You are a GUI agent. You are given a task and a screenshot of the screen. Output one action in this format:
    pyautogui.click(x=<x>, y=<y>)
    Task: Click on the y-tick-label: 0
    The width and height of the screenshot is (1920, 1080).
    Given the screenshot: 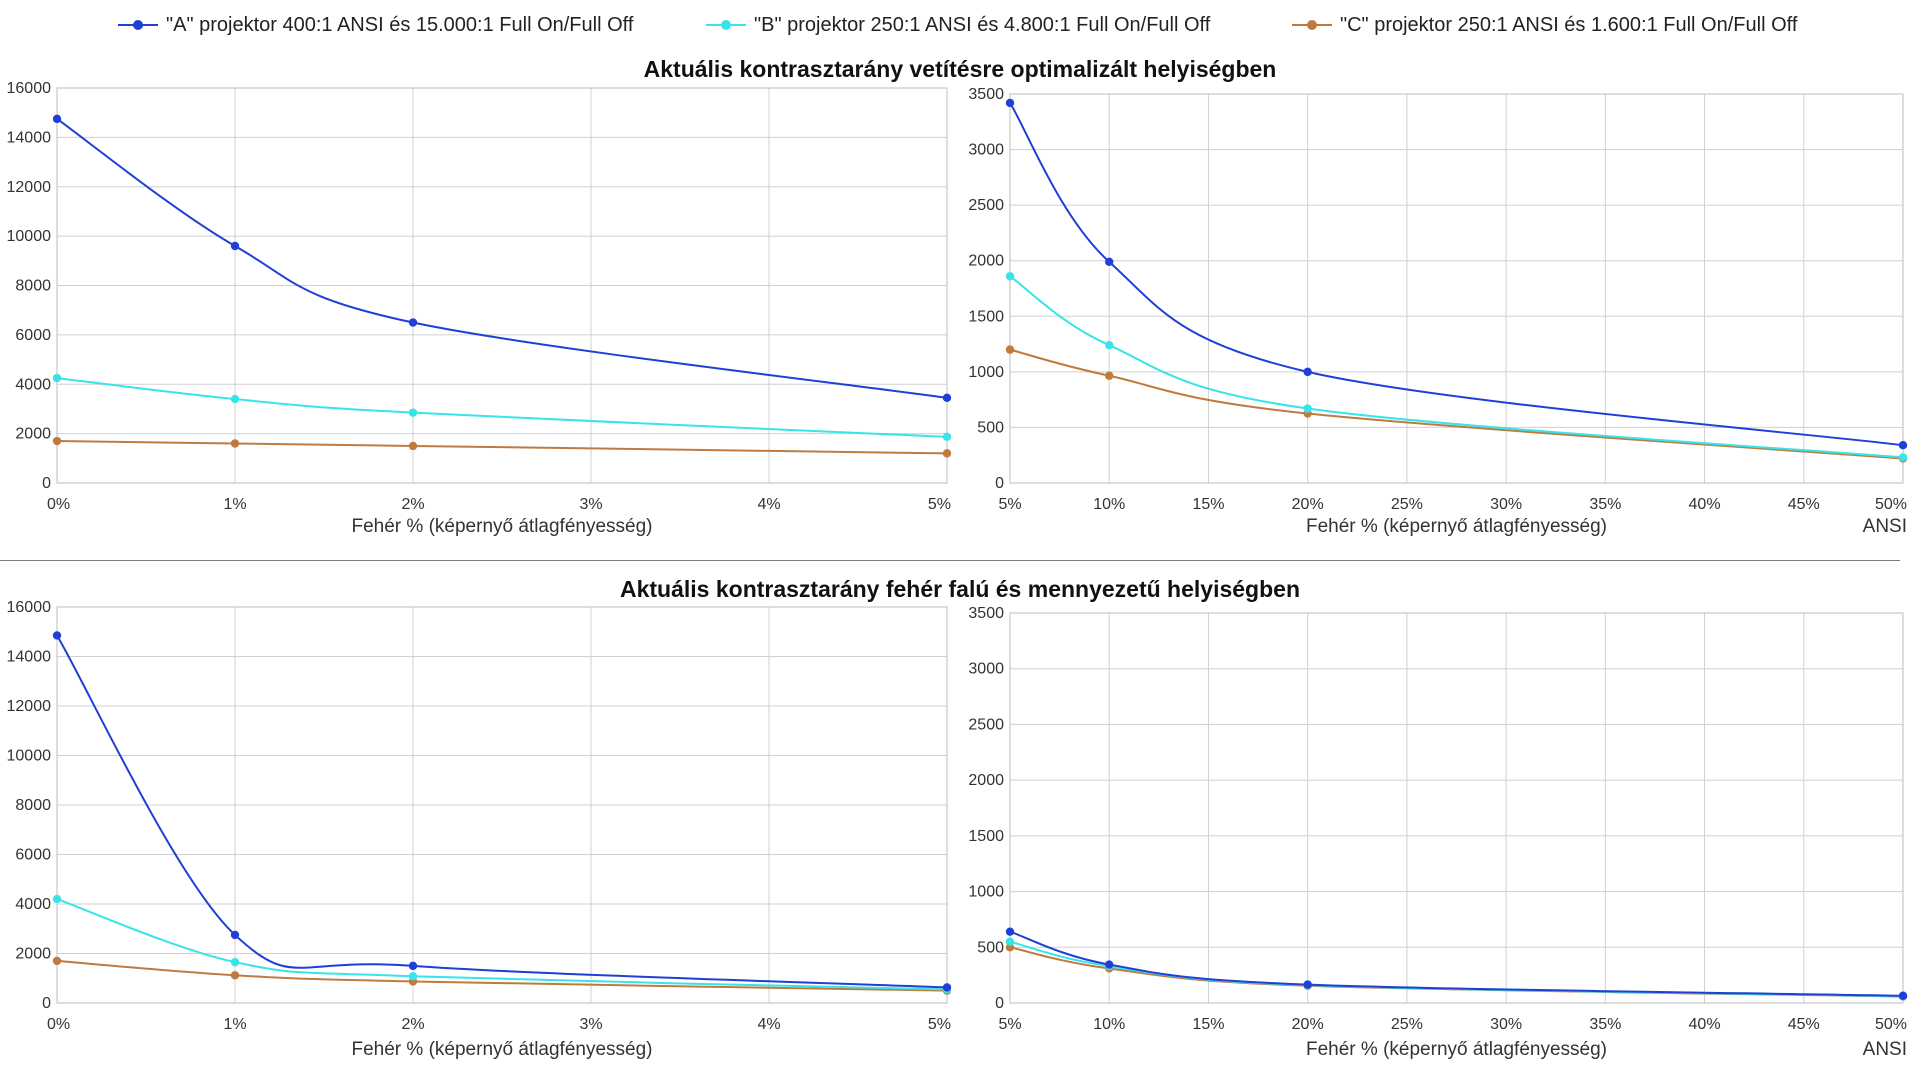 What is the action you would take?
    pyautogui.click(x=999, y=1003)
    